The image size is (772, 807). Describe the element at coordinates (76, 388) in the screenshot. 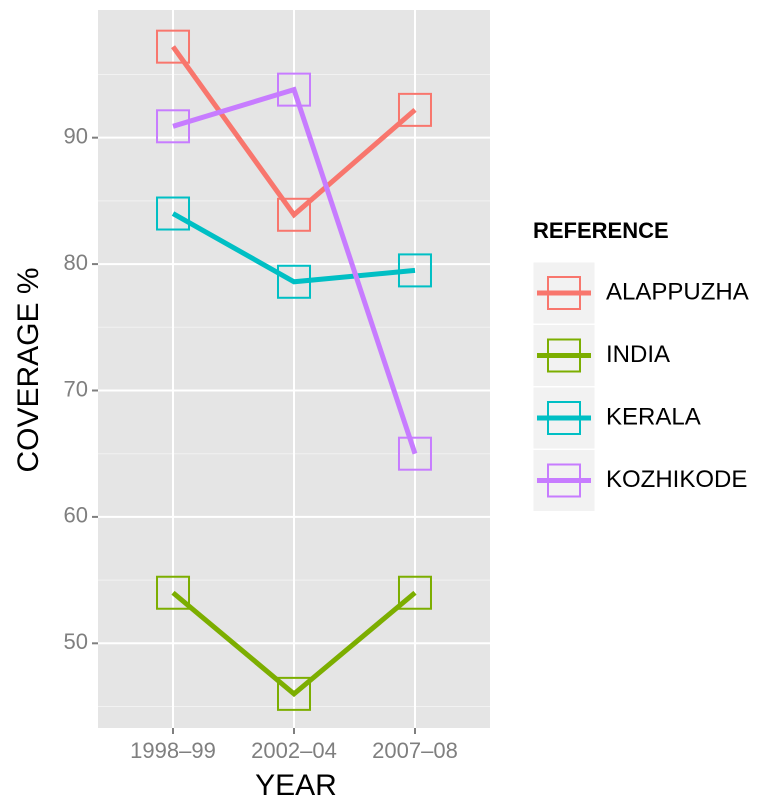

I see `y-tick-label: 70` at that location.